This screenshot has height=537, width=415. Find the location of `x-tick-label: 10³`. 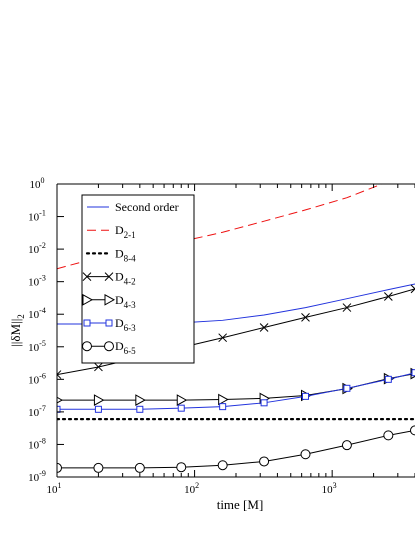

x-tick-label: 10³ is located at coordinates (329, 488).